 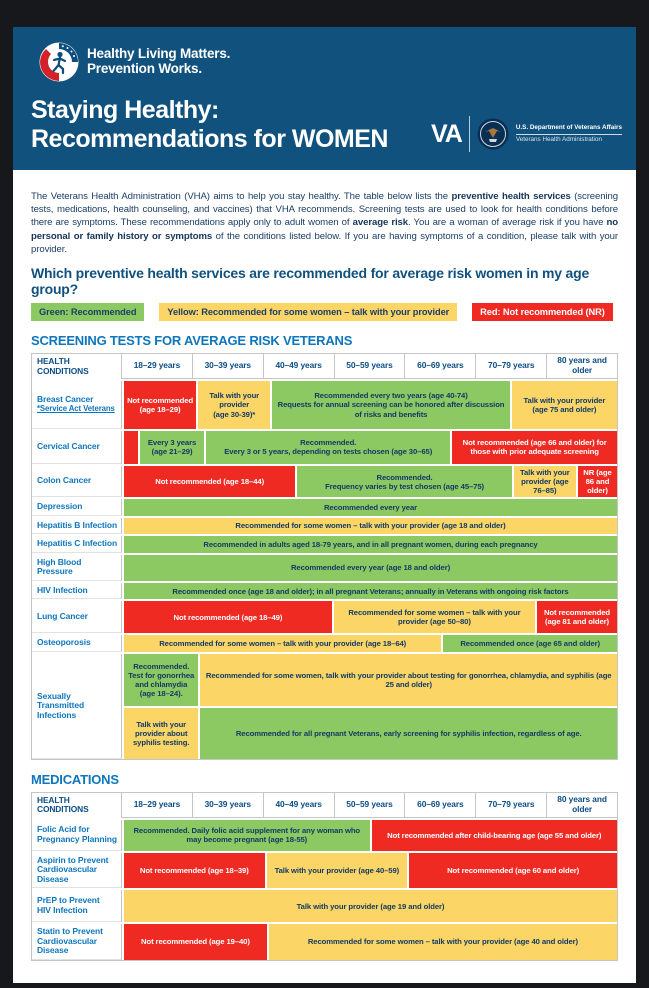 I want to click on condition-label: Breast Cancer *Service Act Veterans, so click(x=77, y=404).